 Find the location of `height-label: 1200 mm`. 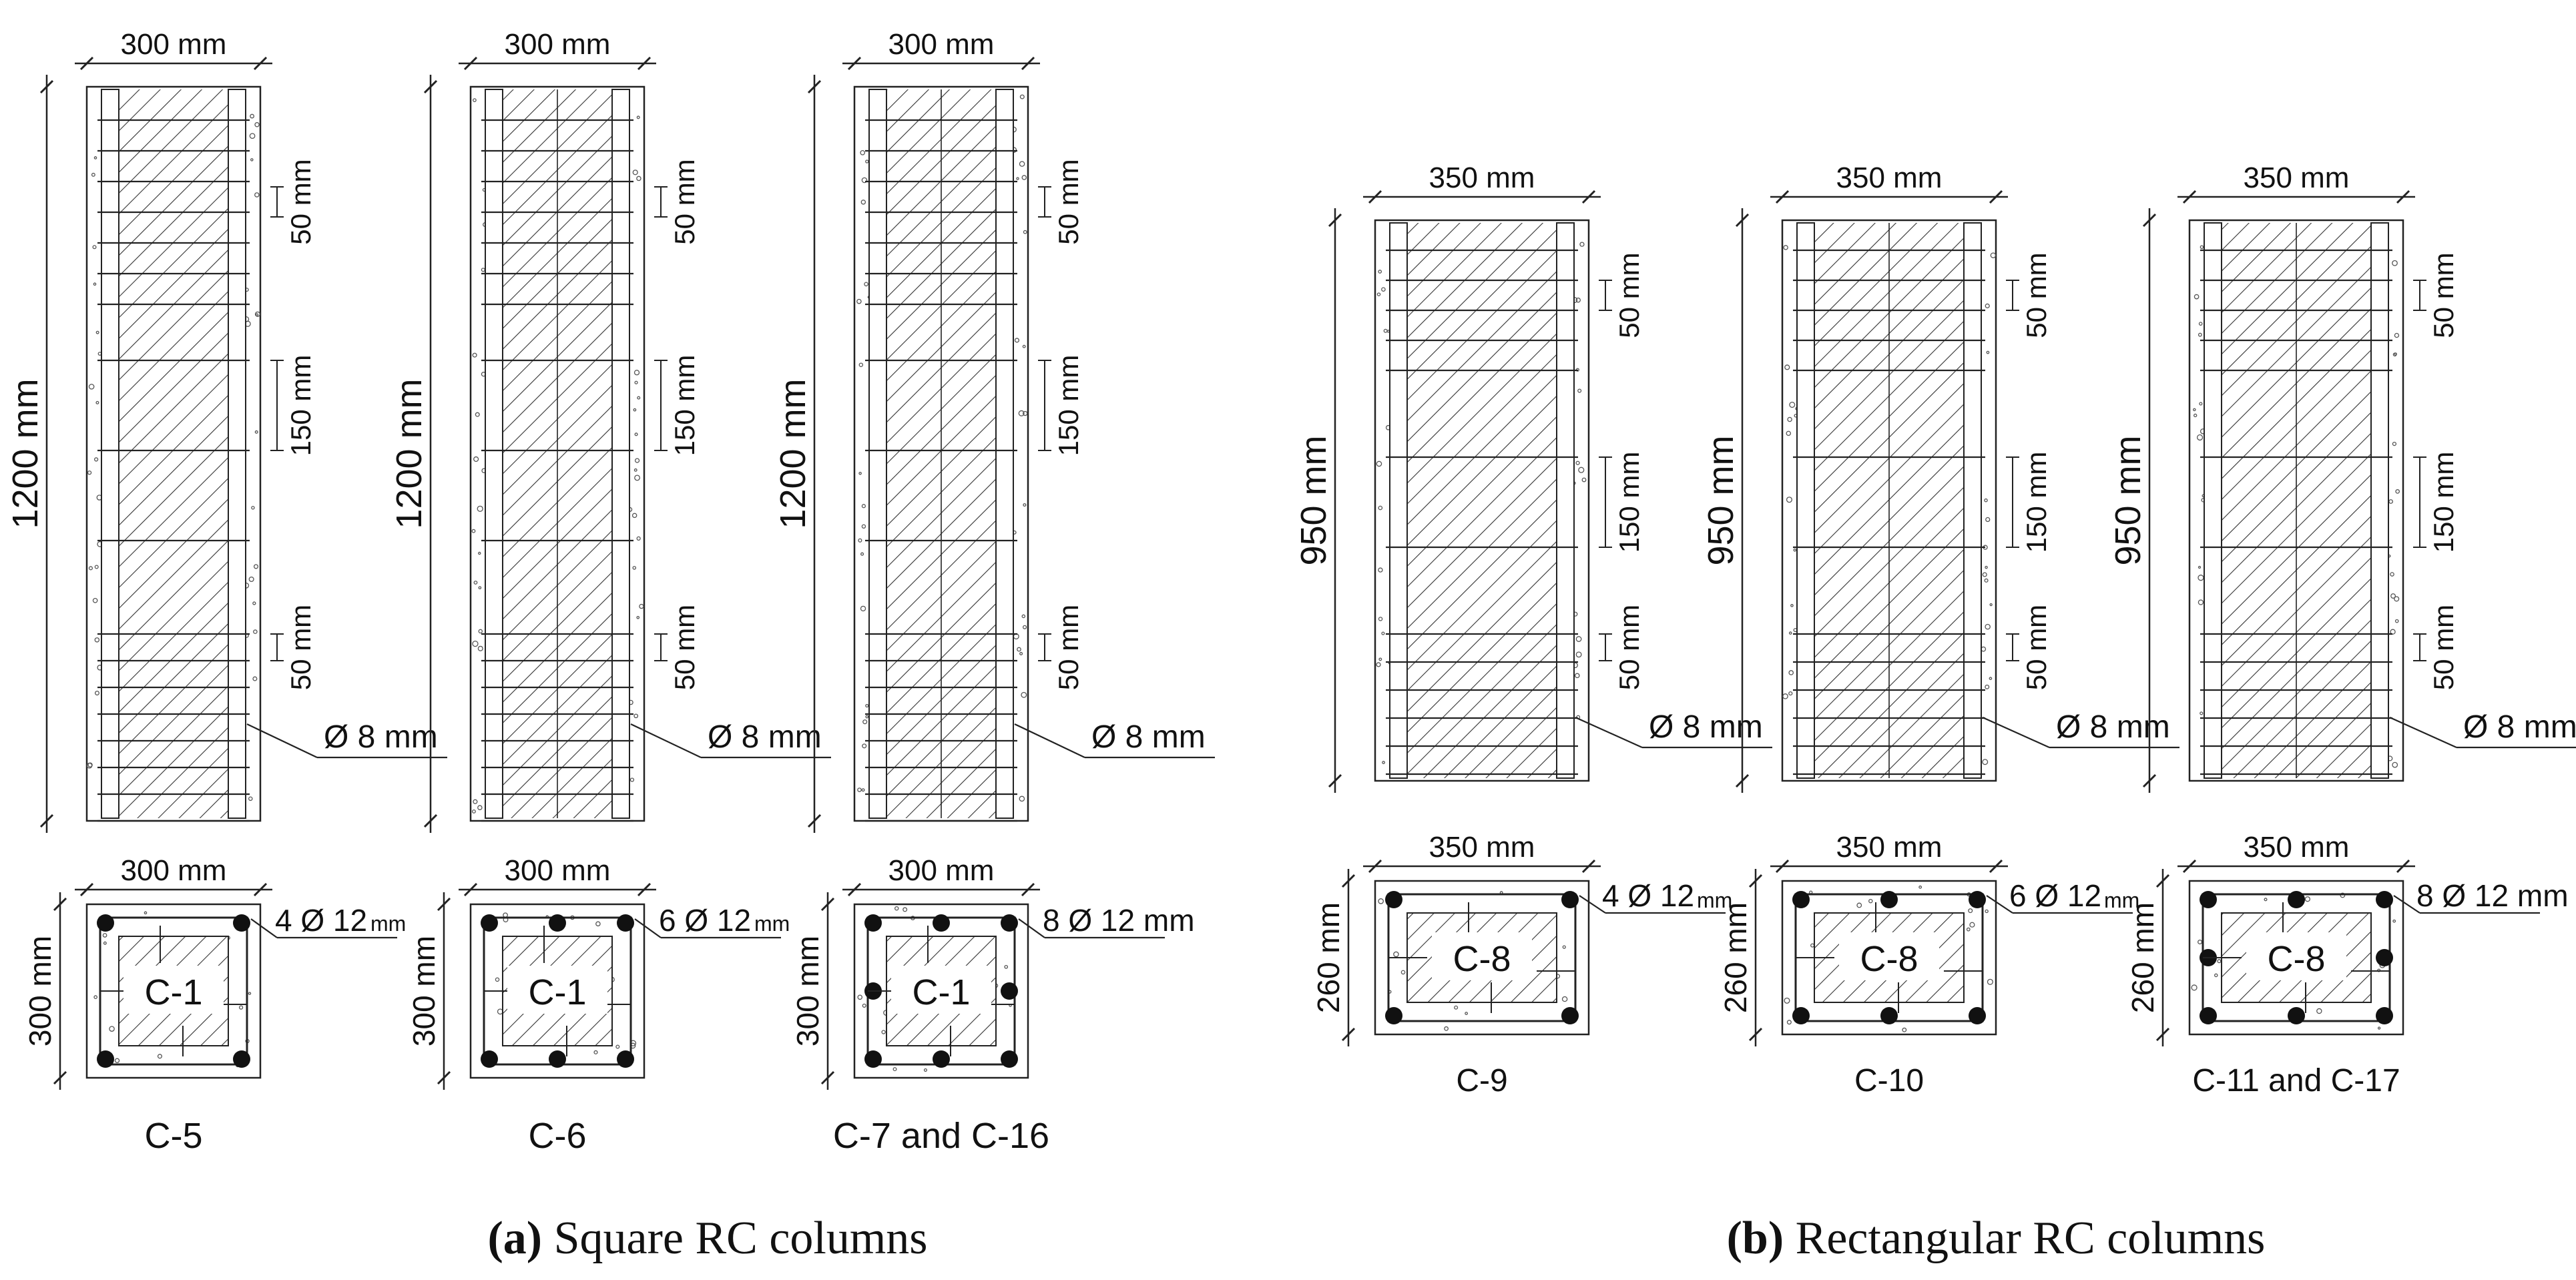

height-label: 1200 mm is located at coordinates (793, 453).